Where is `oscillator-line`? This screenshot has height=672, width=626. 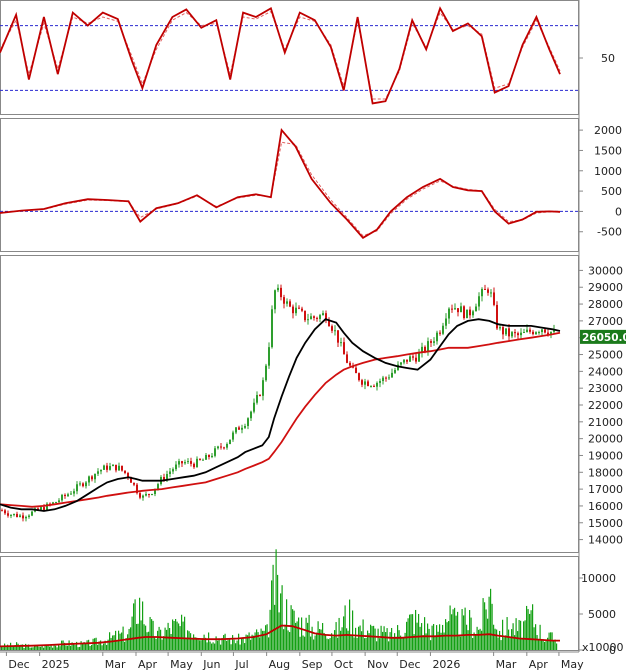
oscillator-line is located at coordinates (280, 55).